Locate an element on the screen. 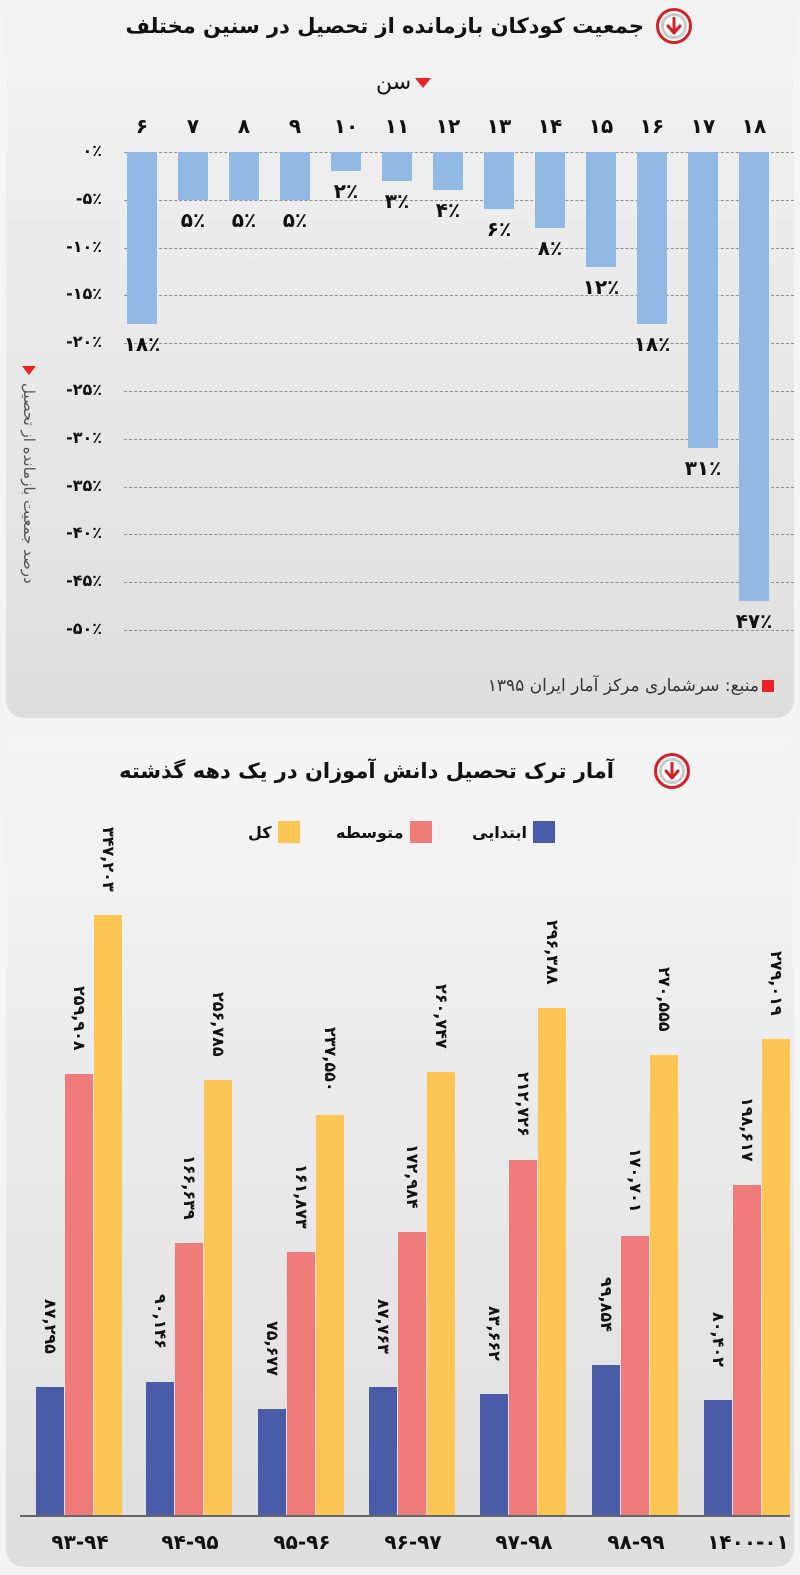 The width and height of the screenshot is (800, 1575). y-tick-label: -۳۵٪ is located at coordinates (84, 485).